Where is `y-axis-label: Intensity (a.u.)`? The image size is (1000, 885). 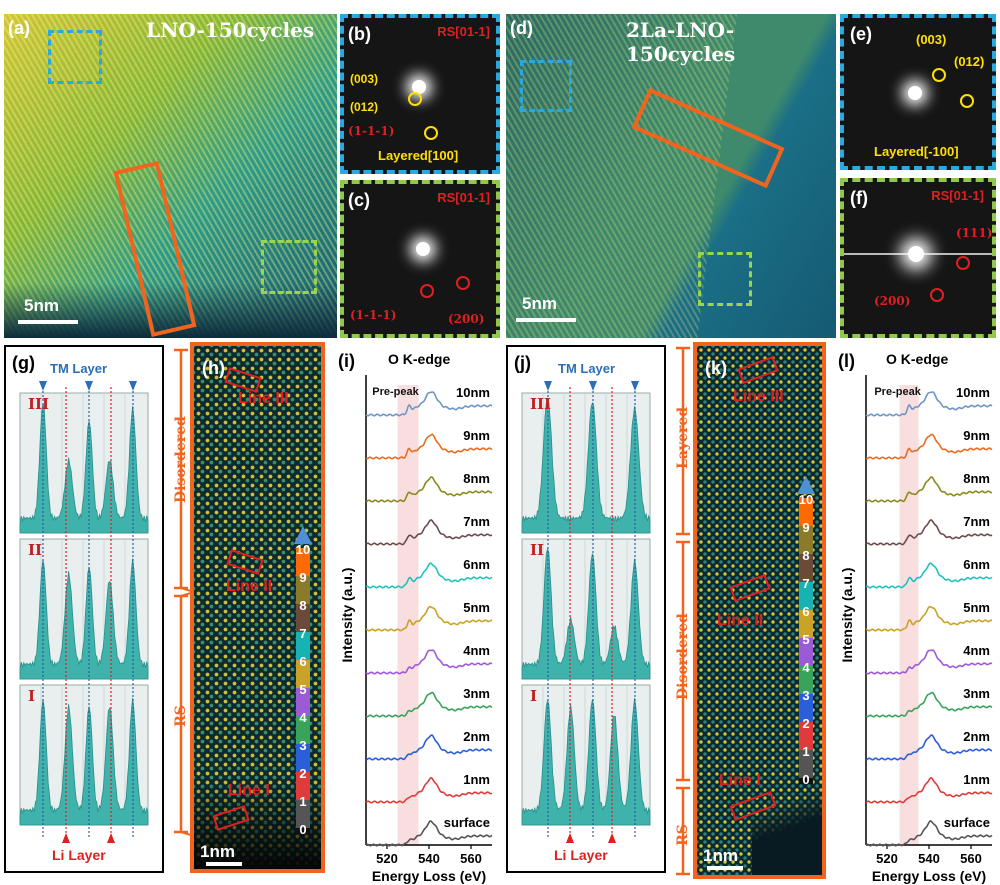 y-axis-label: Intensity (a.u.) is located at coordinates (847, 615).